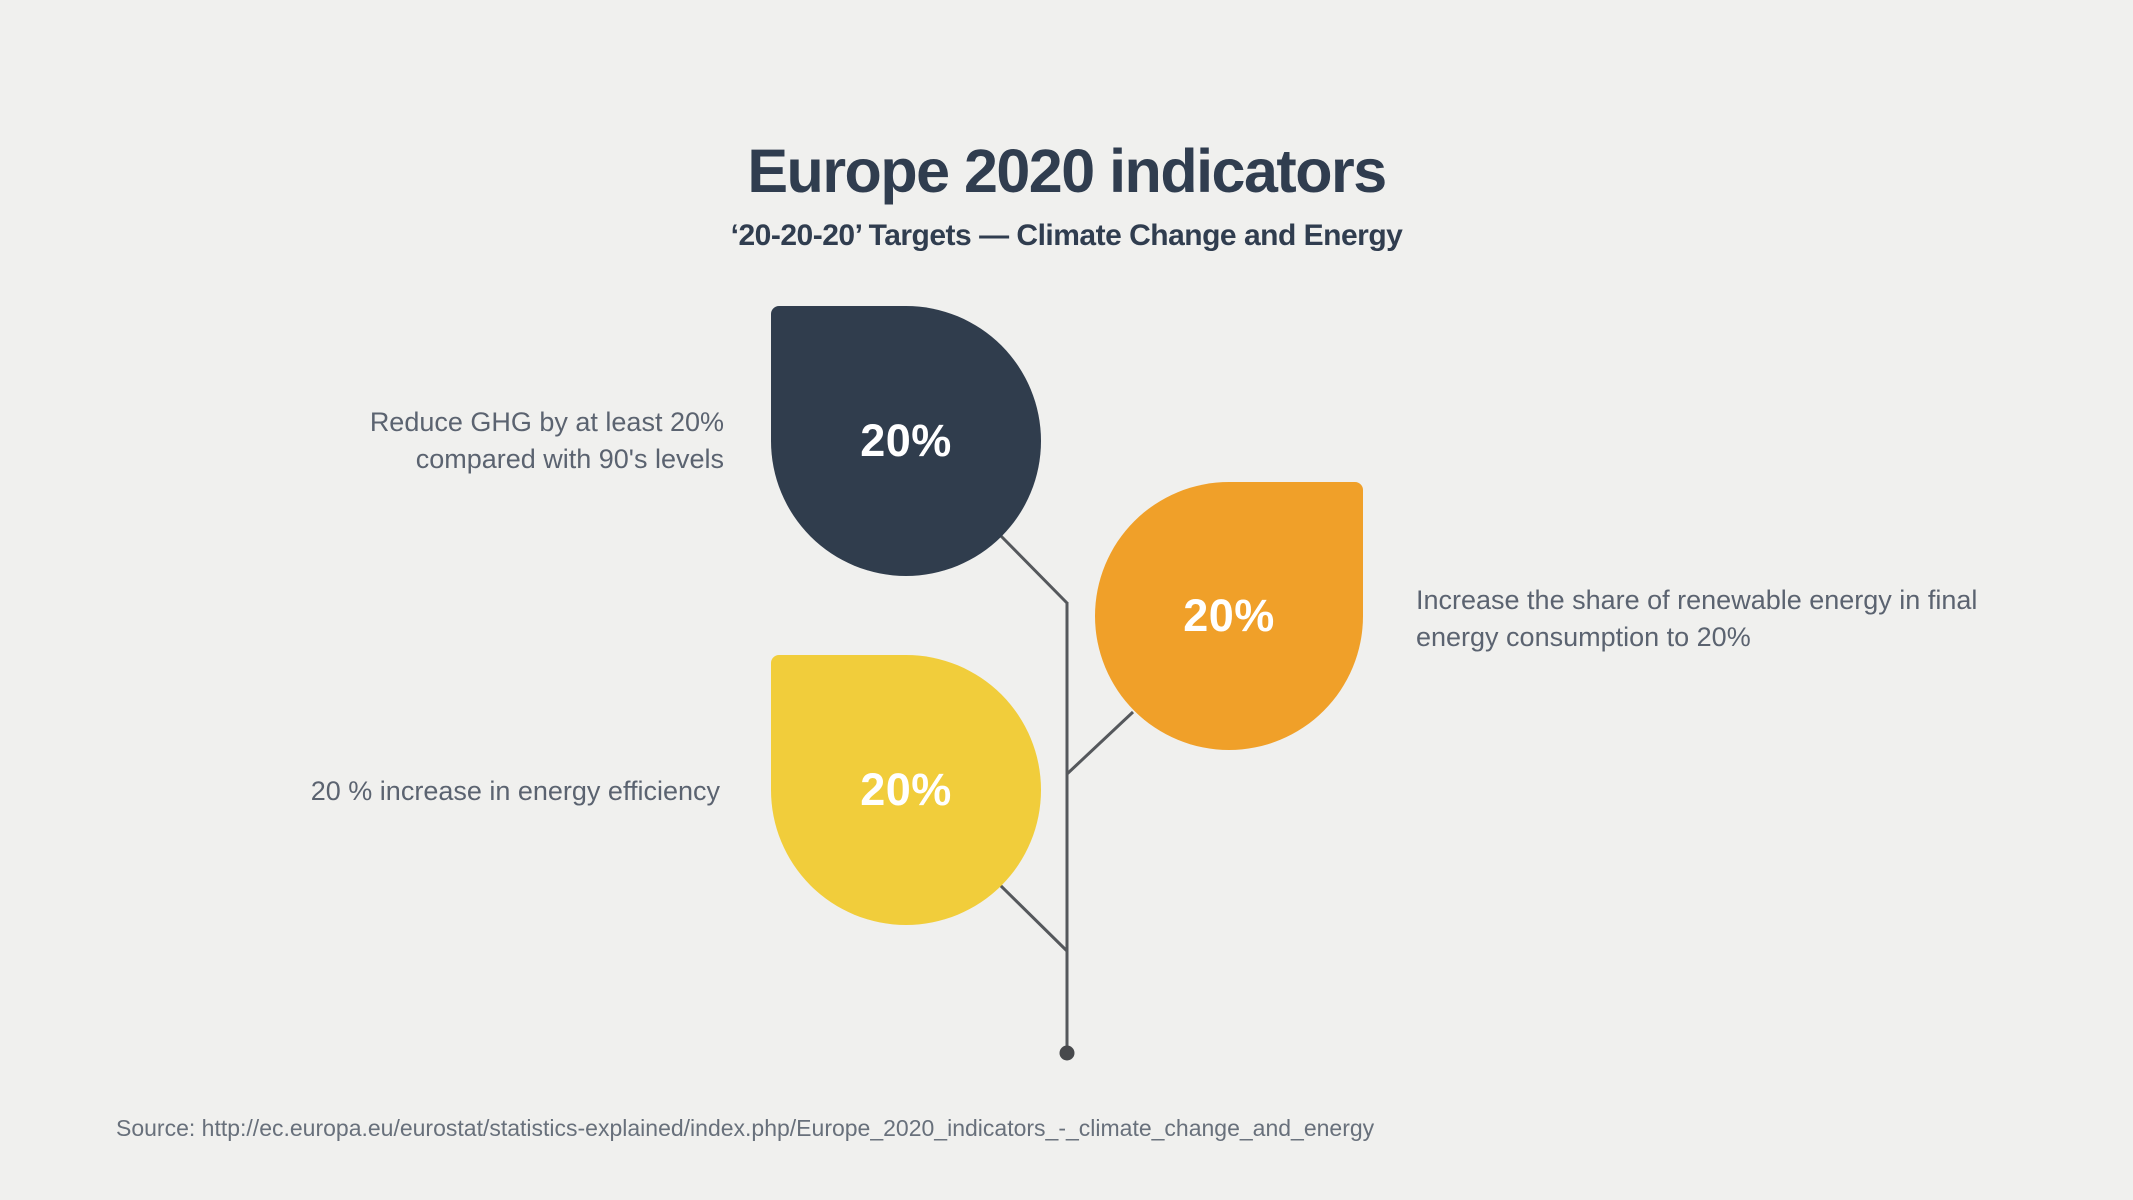 Image resolution: width=2133 pixels, height=1200 pixels. What do you see at coordinates (515, 791) in the screenshot?
I see `efficiency-label-line-1: 20 % increase in energy efficiency` at bounding box center [515, 791].